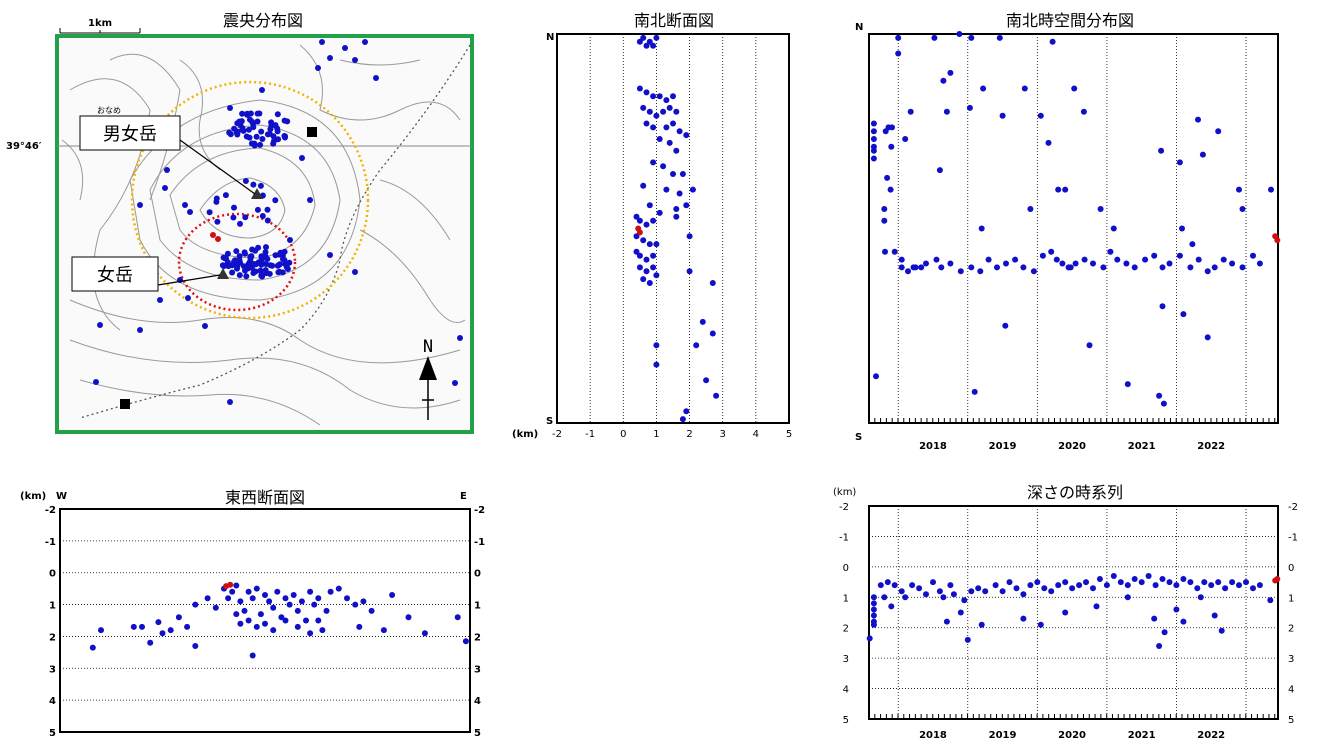 This screenshot has height=740, width=1319. Describe the element at coordinates (846, 720) in the screenshot. I see `dt-y-tick-label-left: 5` at that location.